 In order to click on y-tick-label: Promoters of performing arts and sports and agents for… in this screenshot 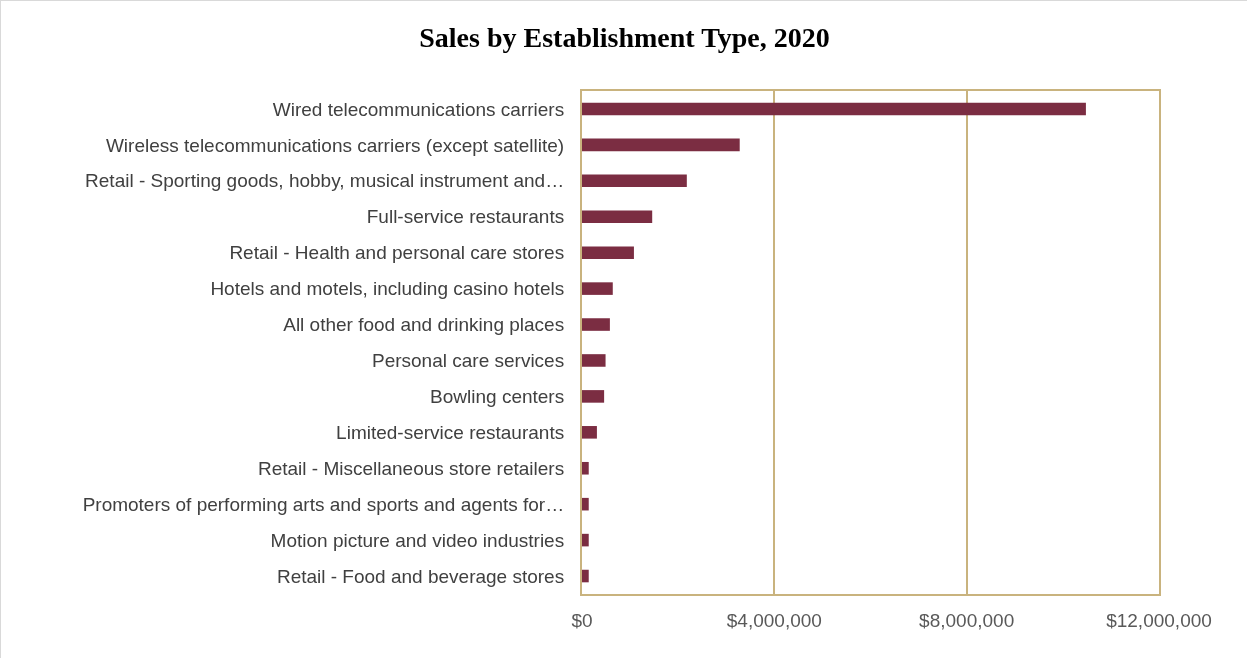, I will do `click(323, 504)`.